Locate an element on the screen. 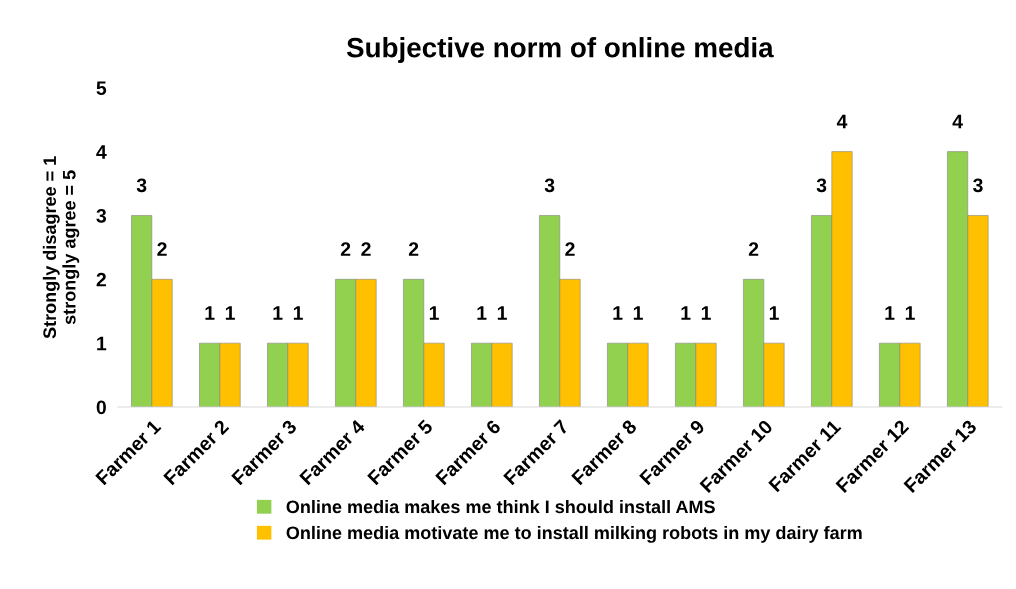  y-tick-label: 3 is located at coordinates (101, 215).